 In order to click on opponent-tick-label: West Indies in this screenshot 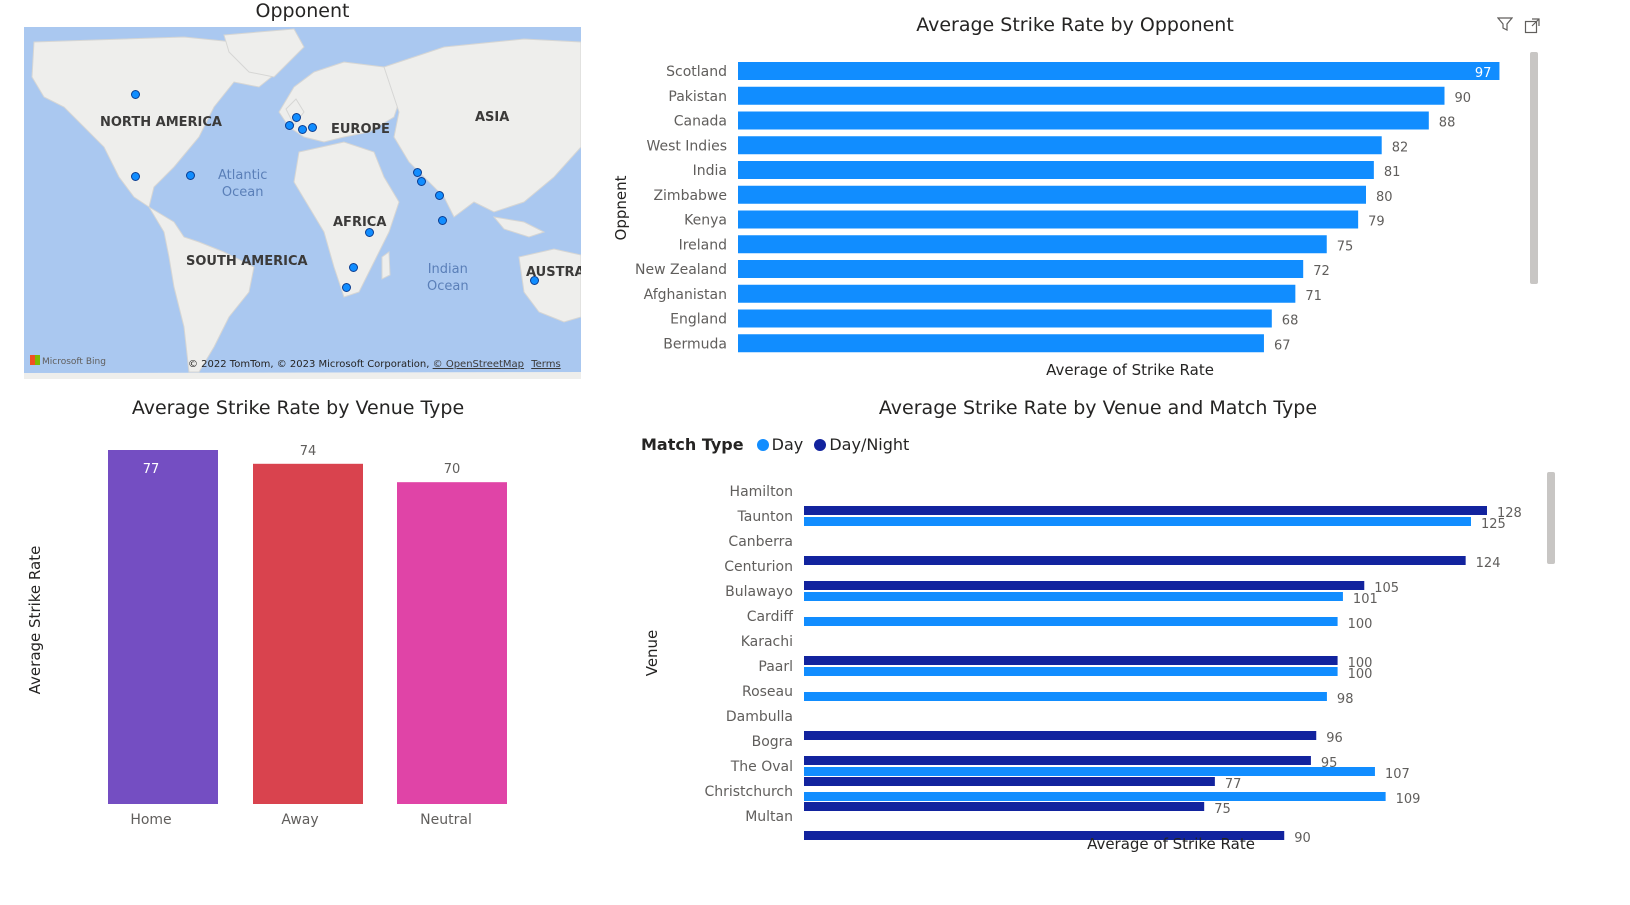, I will do `click(686, 146)`.